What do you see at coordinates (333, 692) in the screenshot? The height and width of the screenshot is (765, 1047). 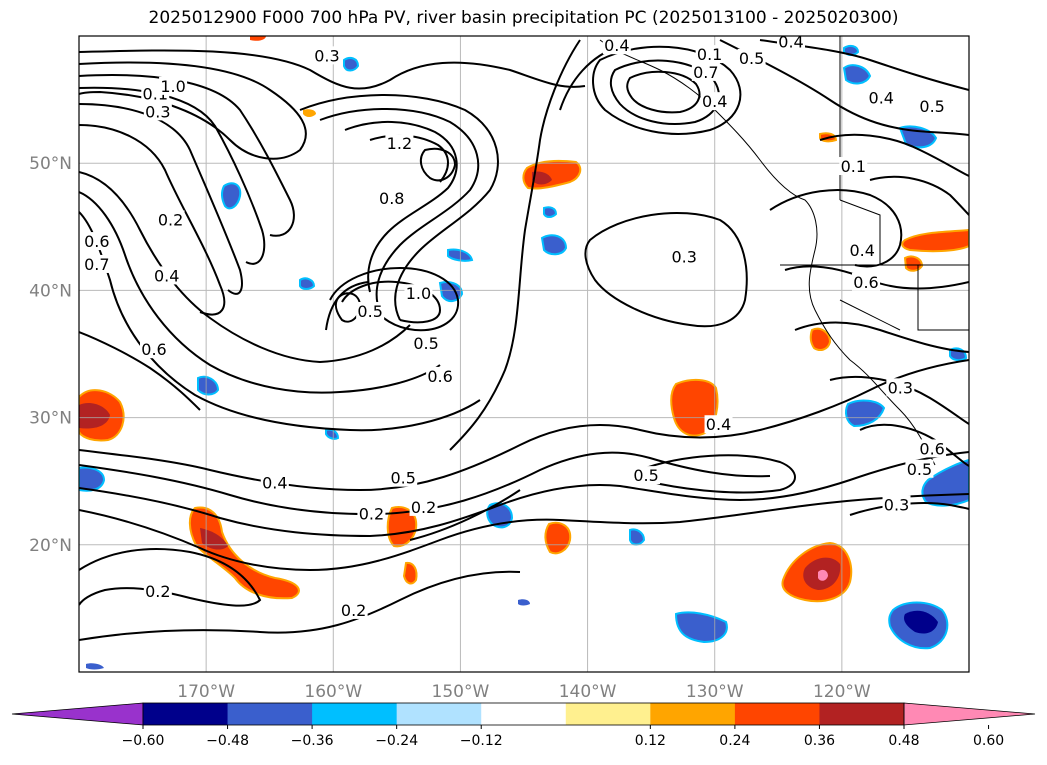 I see `lon-tick-label: 160°W` at bounding box center [333, 692].